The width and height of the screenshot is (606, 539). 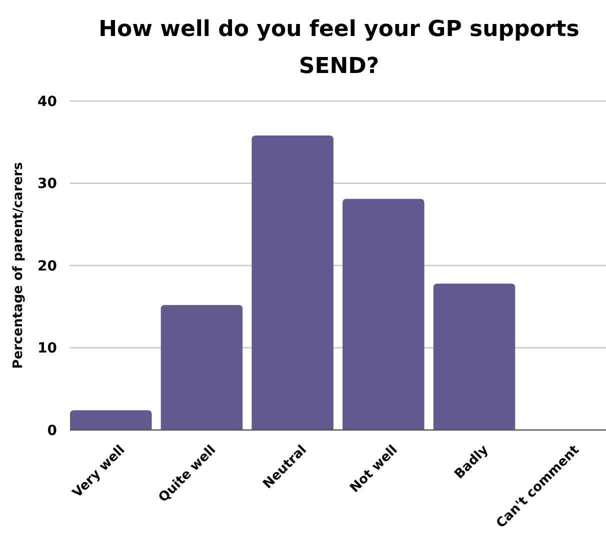 What do you see at coordinates (18, 265) in the screenshot?
I see `y-axis-title: Percentage of parent/carers` at bounding box center [18, 265].